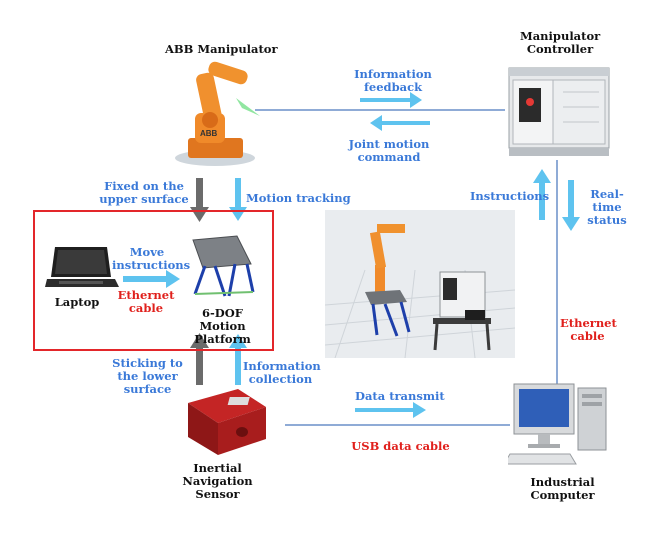  I want to click on edge-label-ethernet-left: Ethernet cable, so click(146, 301).